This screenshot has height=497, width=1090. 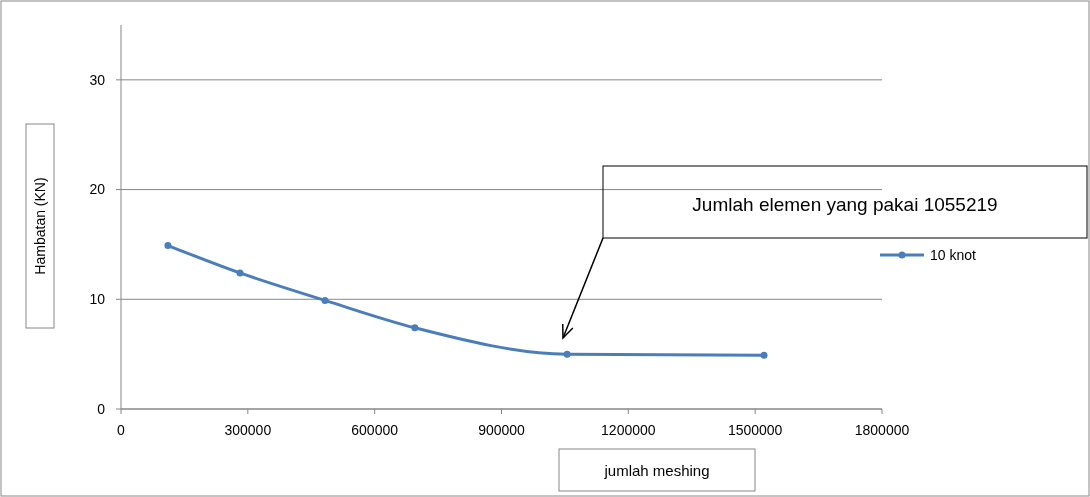 I want to click on y-tick-label: 0, so click(x=101, y=408).